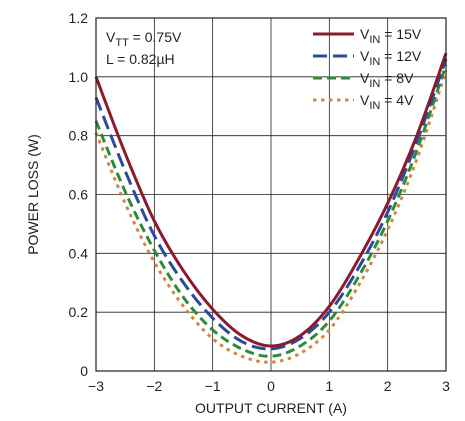 The image size is (465, 421). What do you see at coordinates (387, 102) in the screenshot?
I see `legend-label: VIN = 4V` at bounding box center [387, 102].